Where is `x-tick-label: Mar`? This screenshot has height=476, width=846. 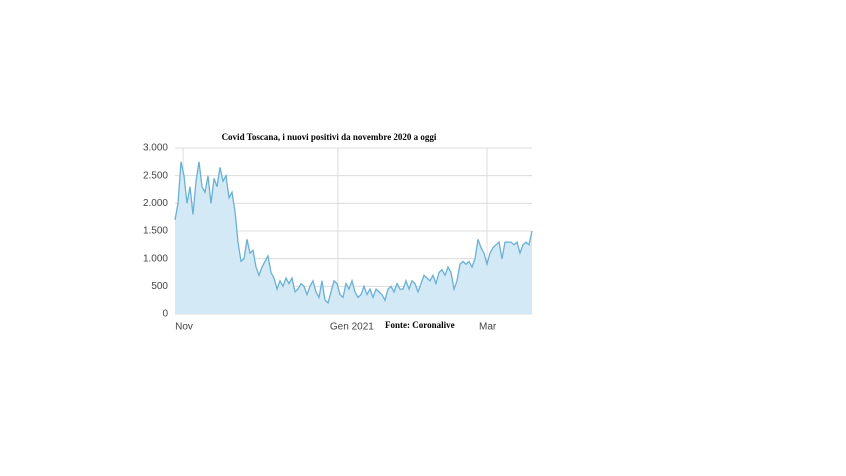
x-tick-label: Mar is located at coordinates (488, 327).